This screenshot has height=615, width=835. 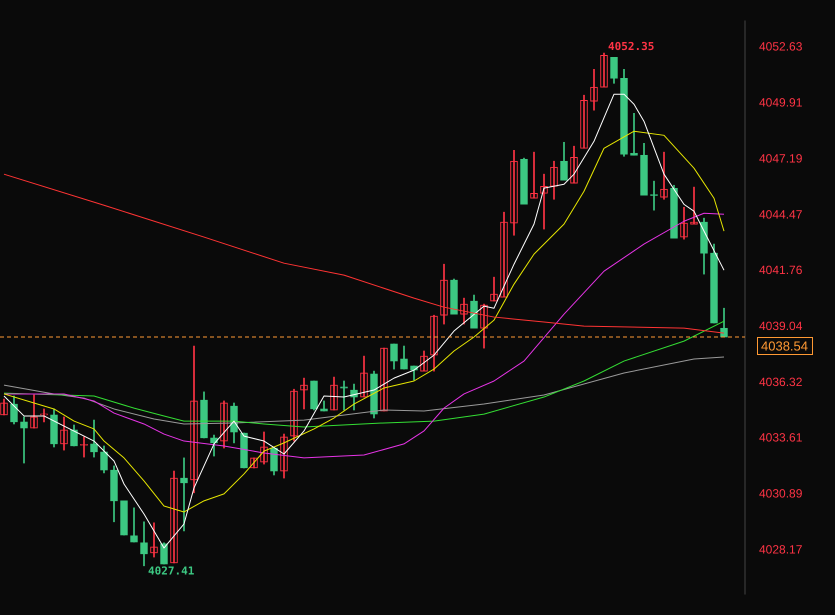 I want to click on y-tick-label: 4047.19, so click(x=781, y=158).